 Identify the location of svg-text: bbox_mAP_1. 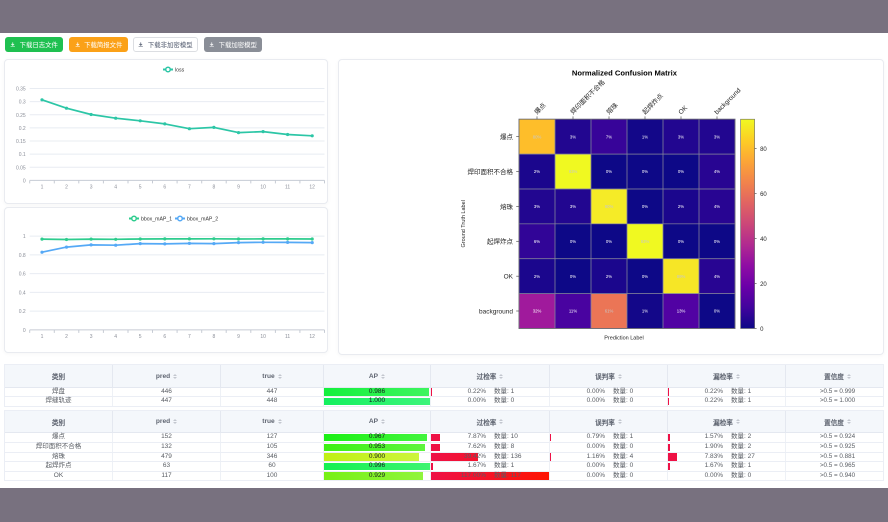
(156, 220).